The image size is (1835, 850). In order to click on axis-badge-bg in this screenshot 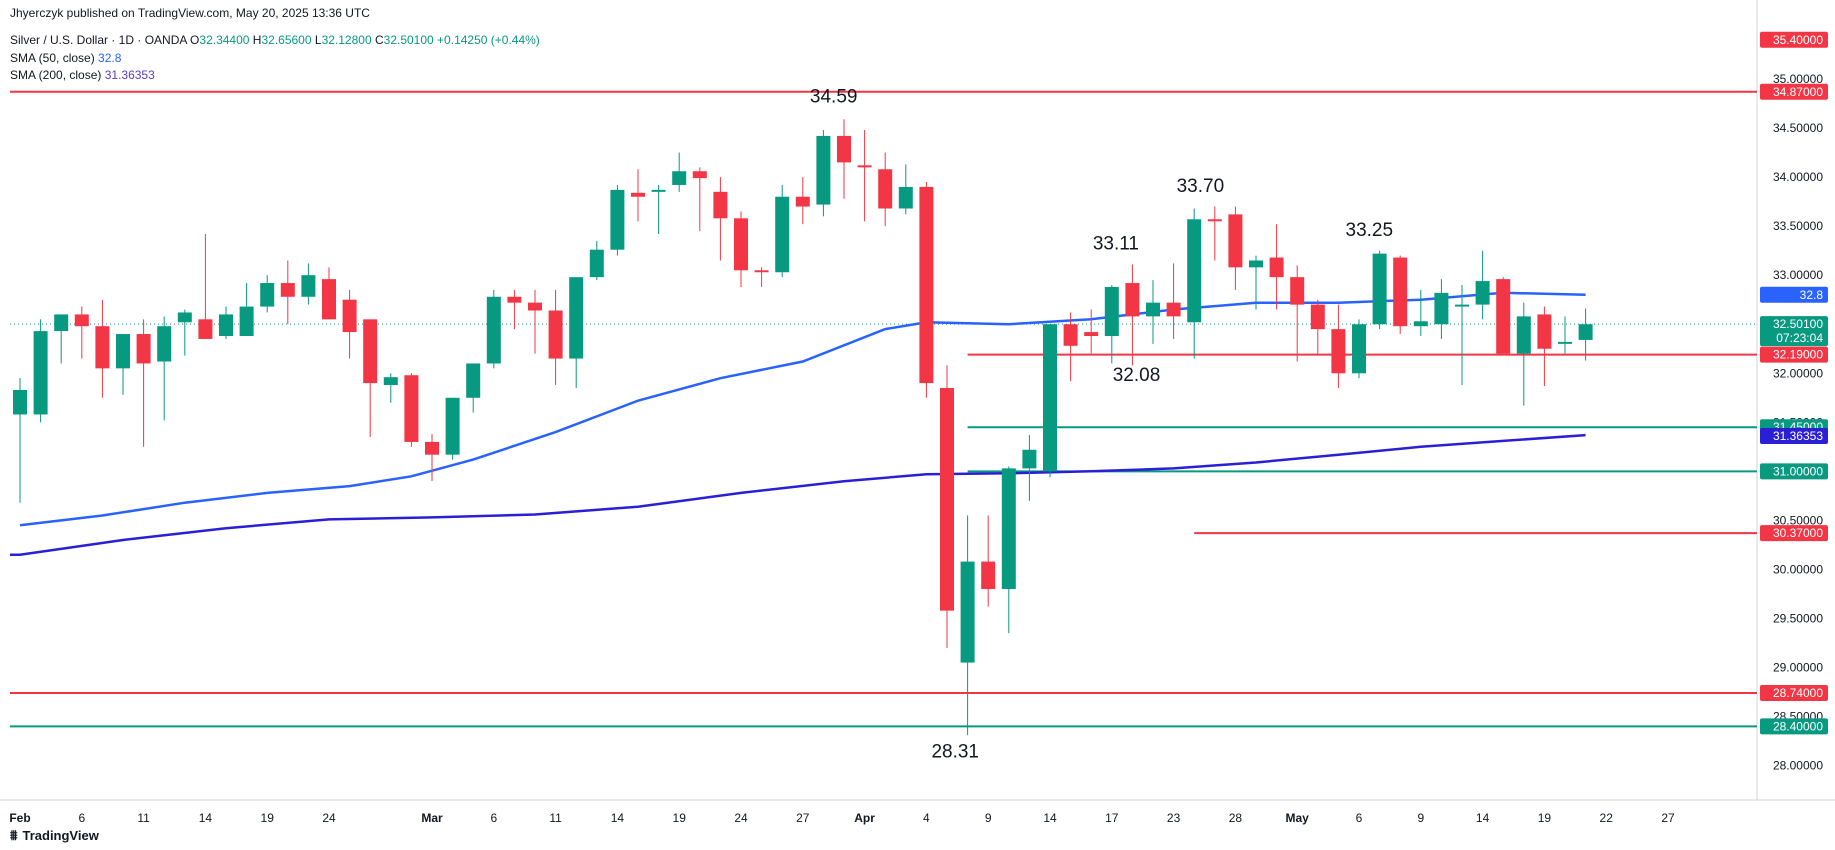, I will do `click(1794, 436)`.